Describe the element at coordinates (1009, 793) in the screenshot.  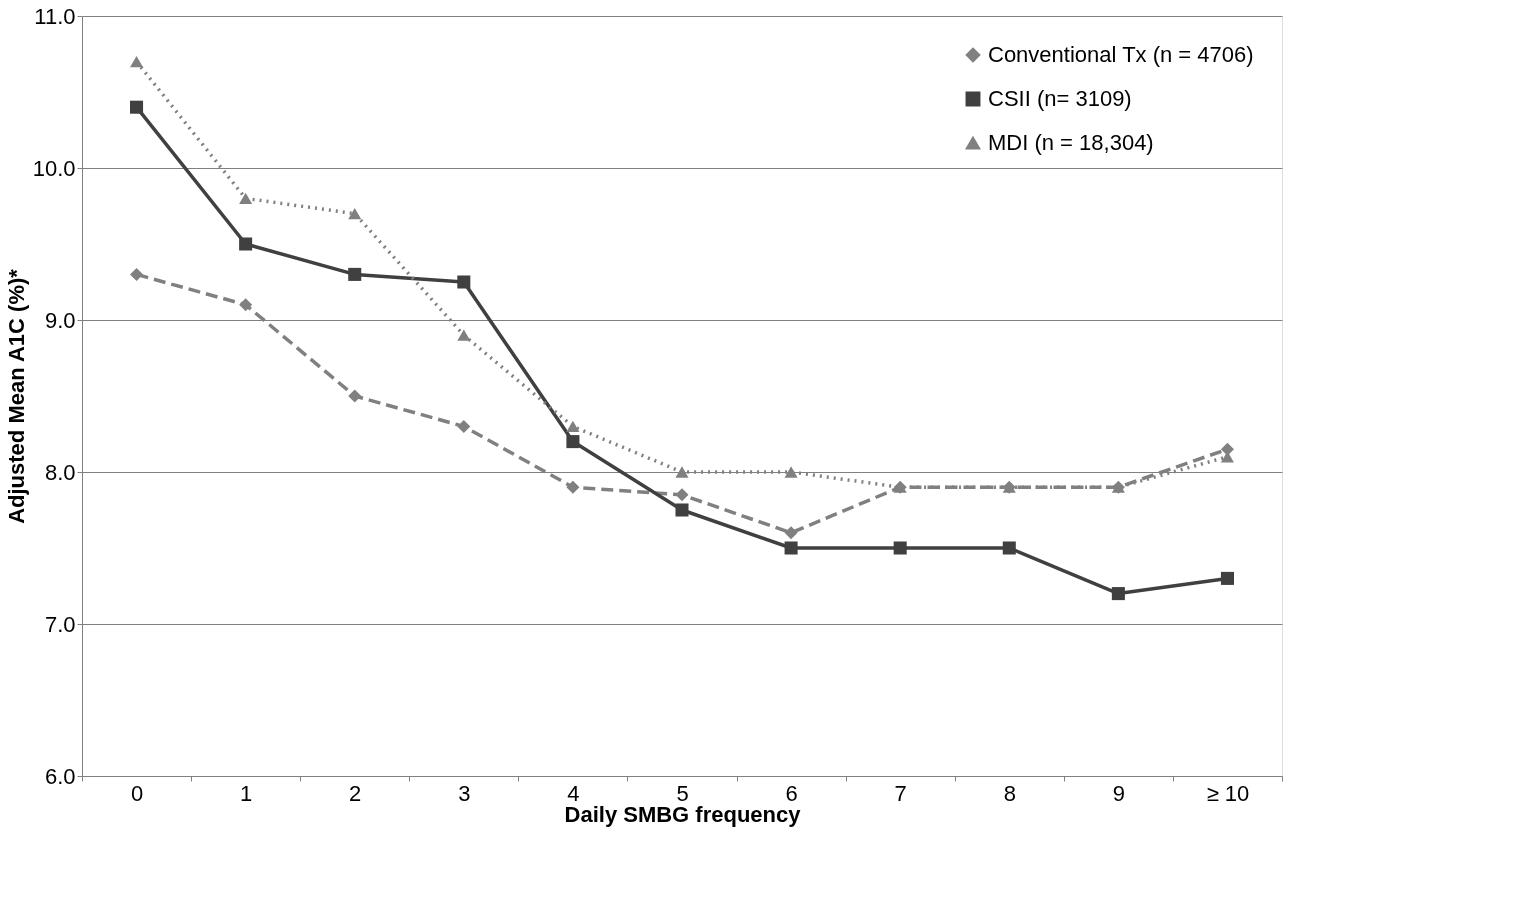
I see `x-tick-label: 8` at that location.